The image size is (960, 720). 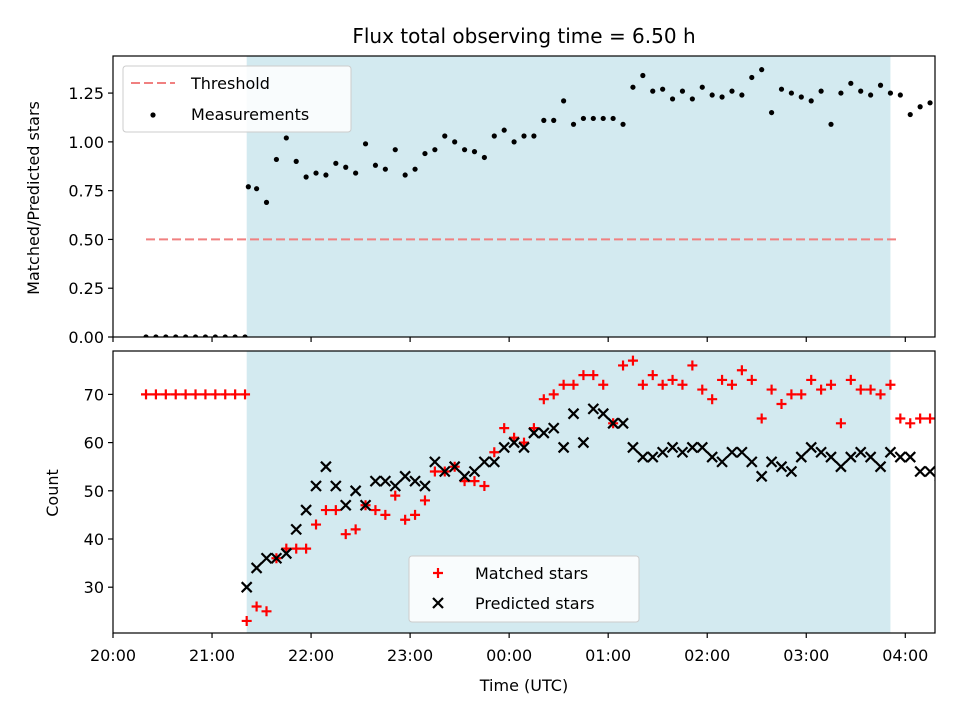 I want to click on bottom-y-tick-label: 40, so click(x=94, y=539).